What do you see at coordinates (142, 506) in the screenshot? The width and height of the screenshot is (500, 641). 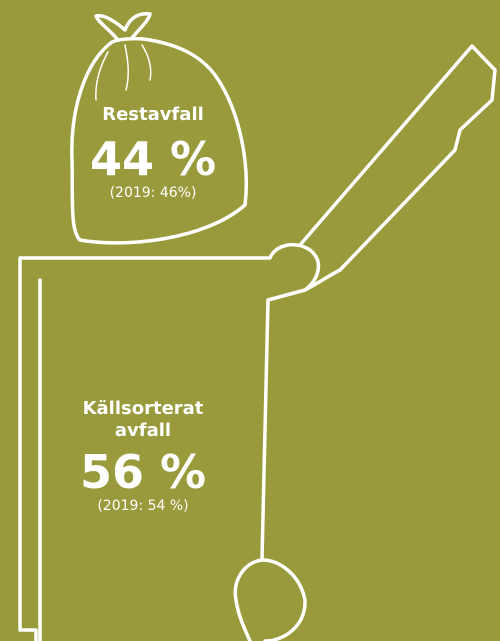 I see `bin-previous: (2019: 54 %)` at bounding box center [142, 506].